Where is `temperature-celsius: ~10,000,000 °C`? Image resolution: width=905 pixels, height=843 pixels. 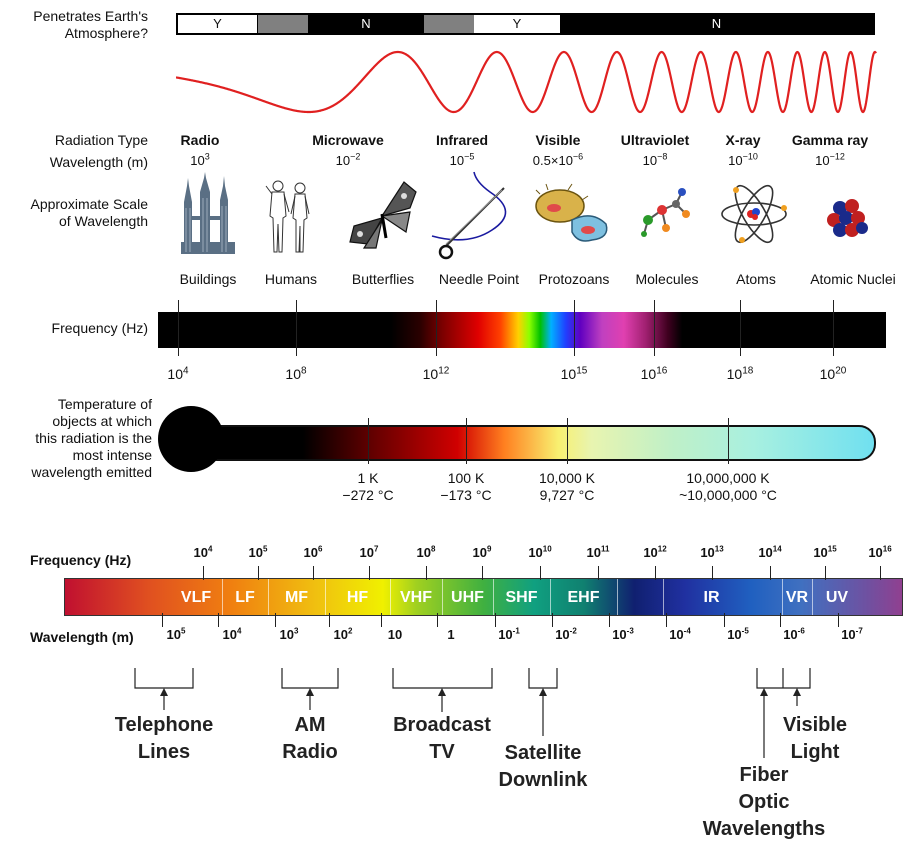 temperature-celsius: ~10,000,000 °C is located at coordinates (728, 495).